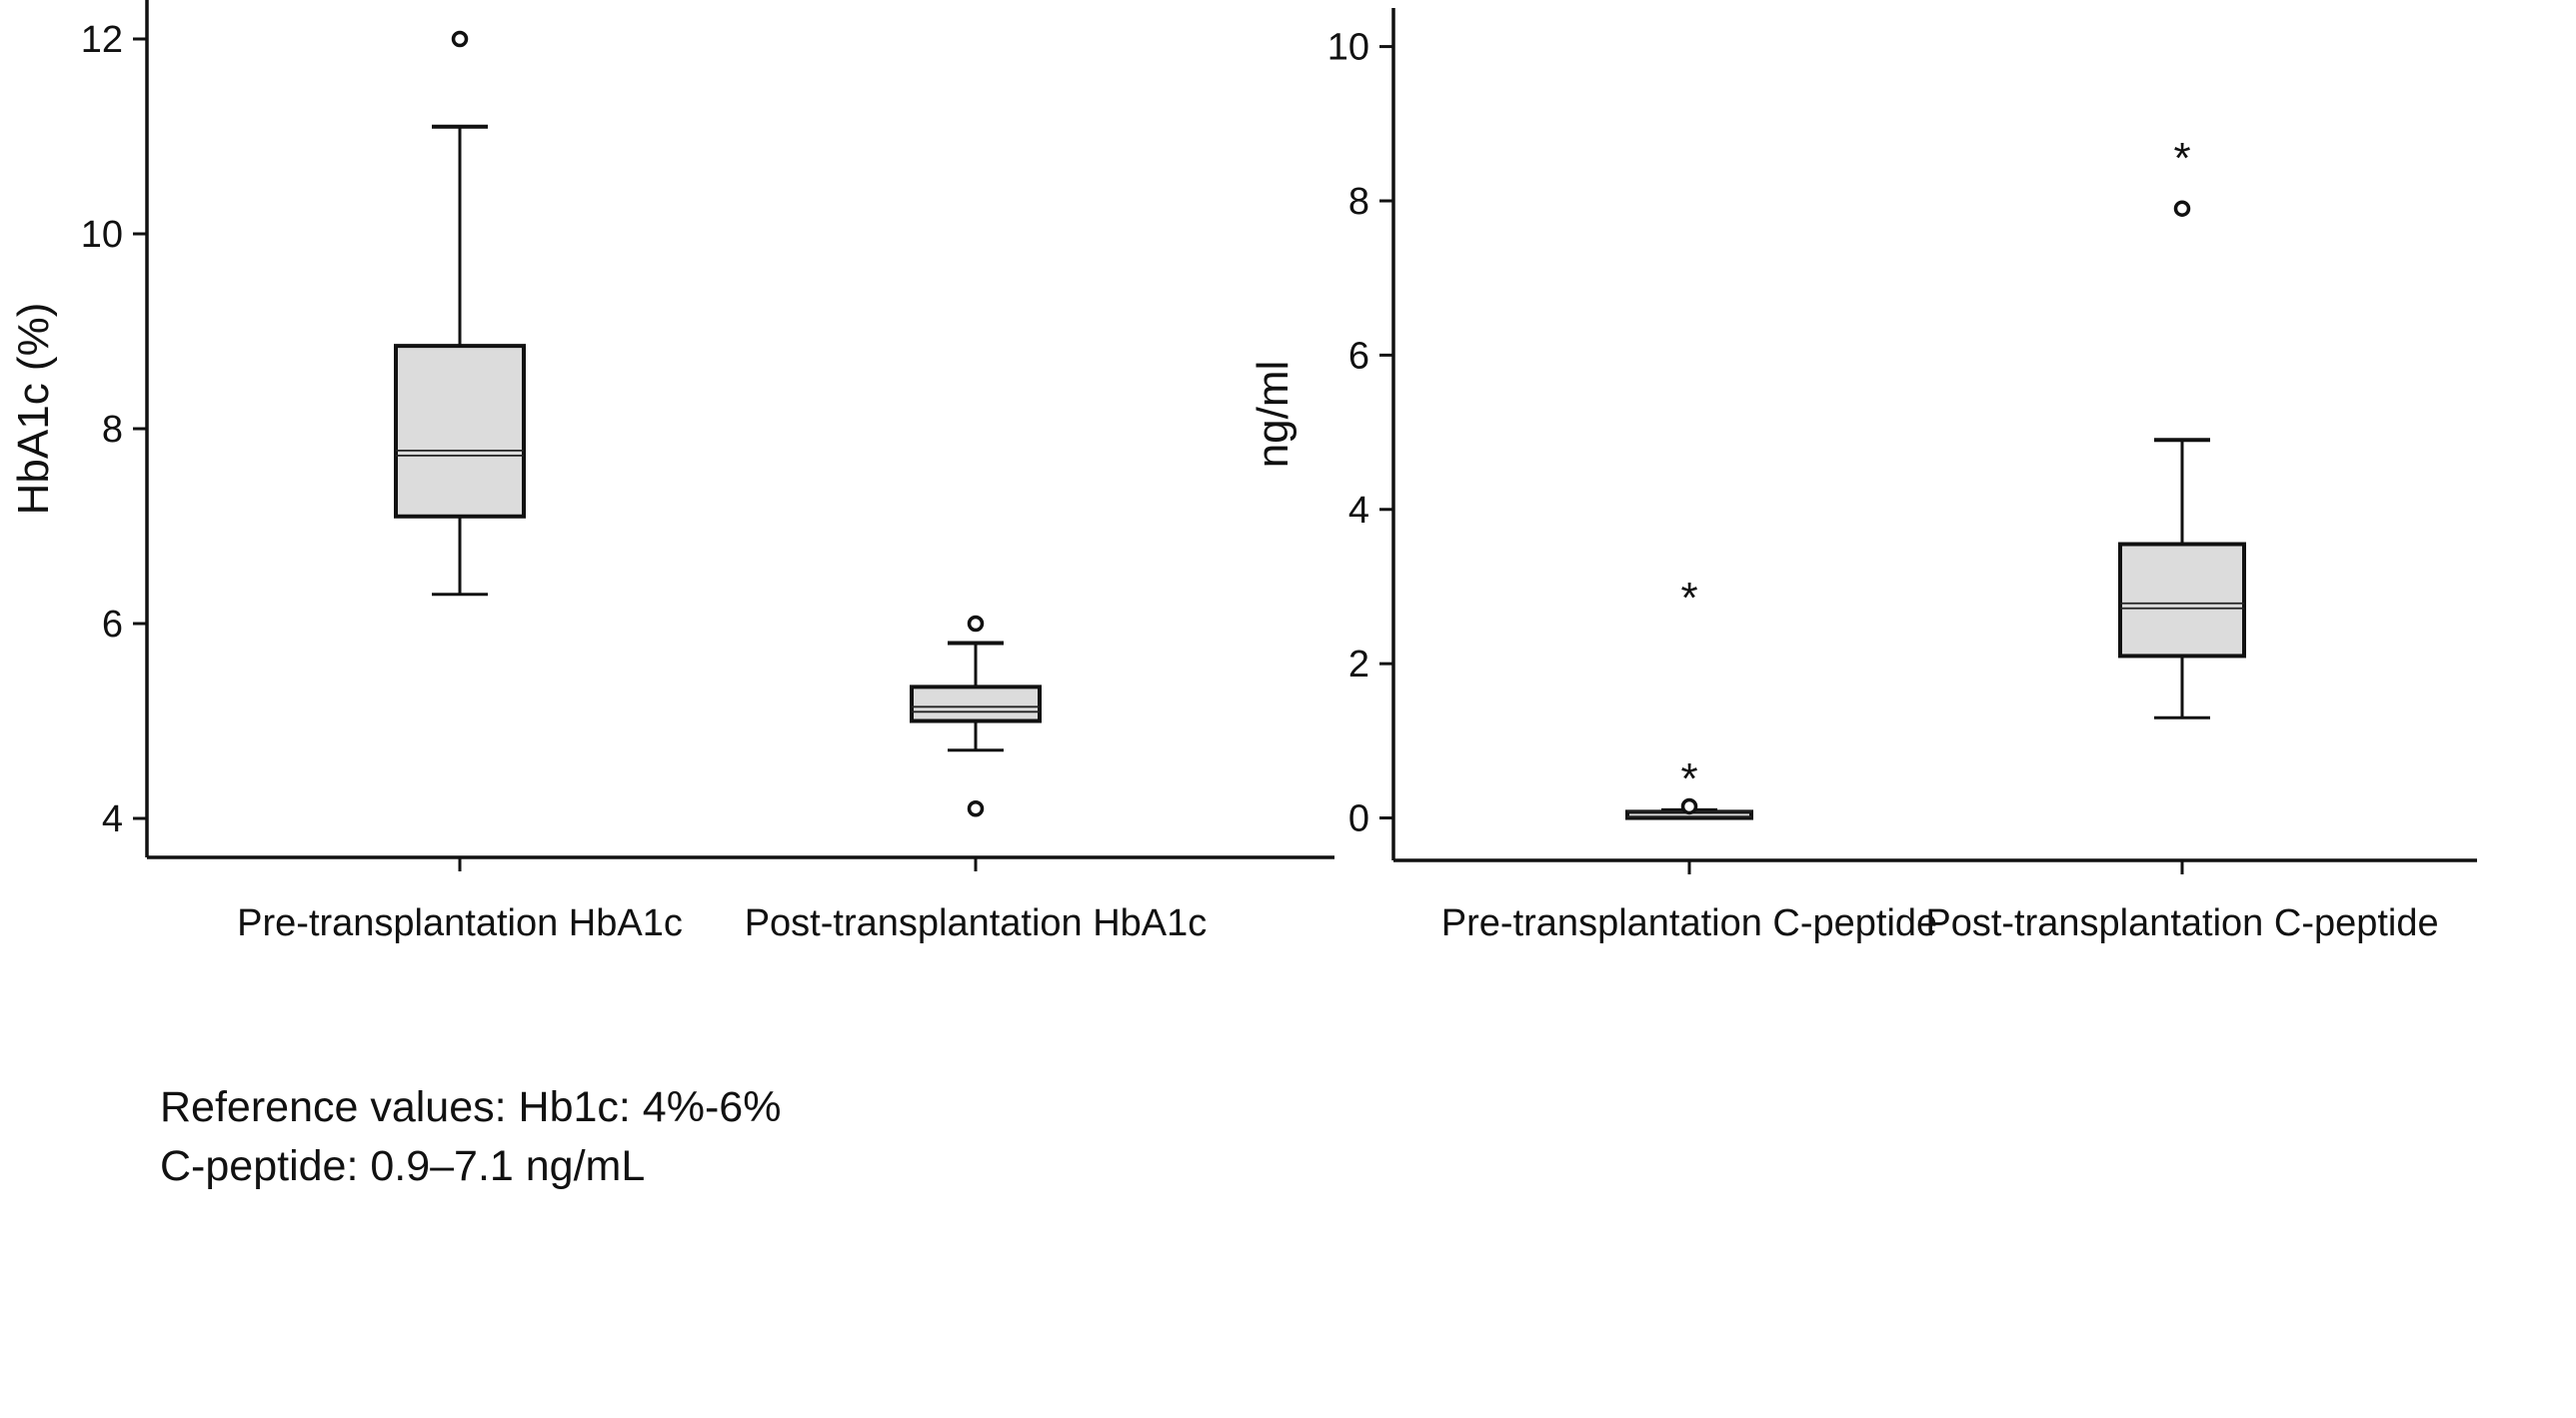 The image size is (2576, 1418). What do you see at coordinates (2181, 923) in the screenshot?
I see `category-label: Post-transplantation C-peptide` at bounding box center [2181, 923].